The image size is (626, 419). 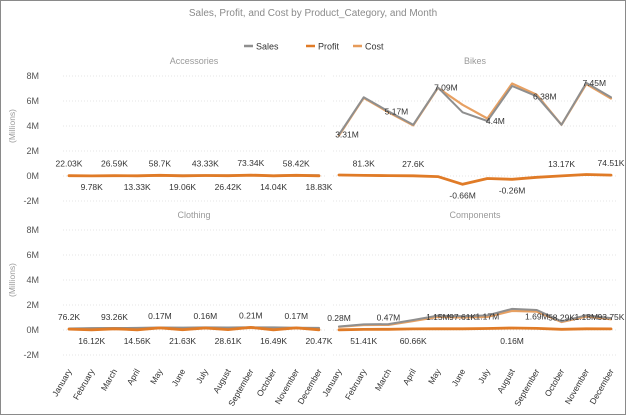 What do you see at coordinates (69, 164) in the screenshot?
I see `data-label: 22.03K` at bounding box center [69, 164].